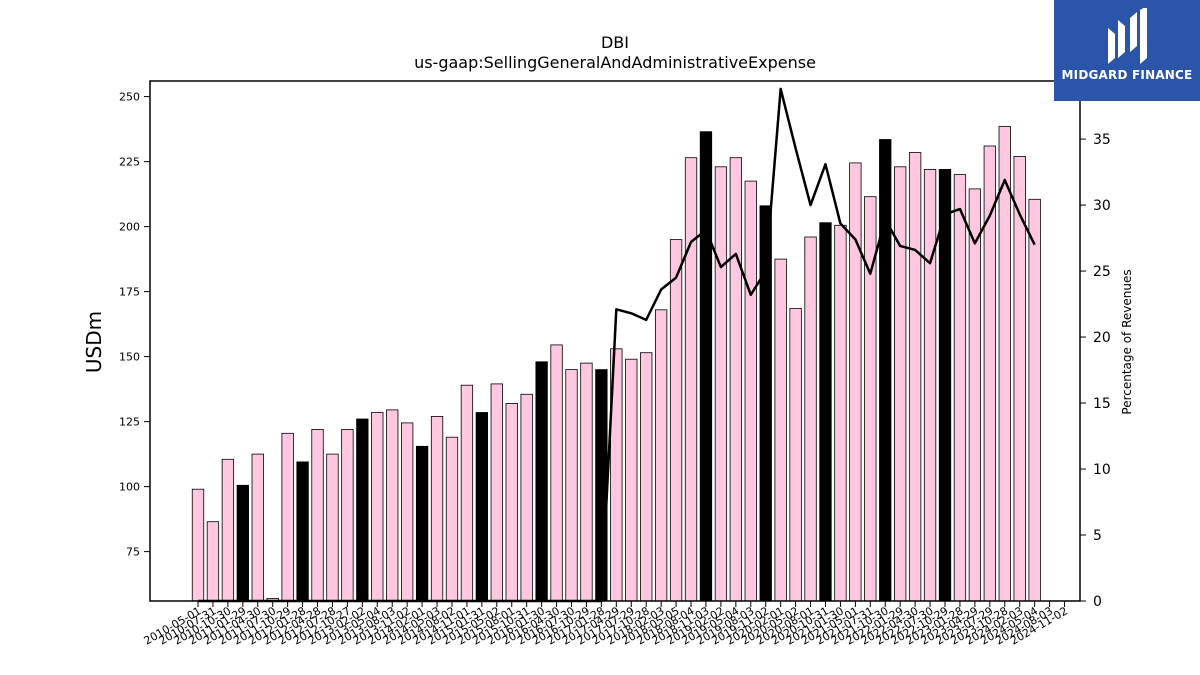 The height and width of the screenshot is (675, 1200). What do you see at coordinates (94, 342) in the screenshot?
I see `y-axis-label: USDm` at bounding box center [94, 342].